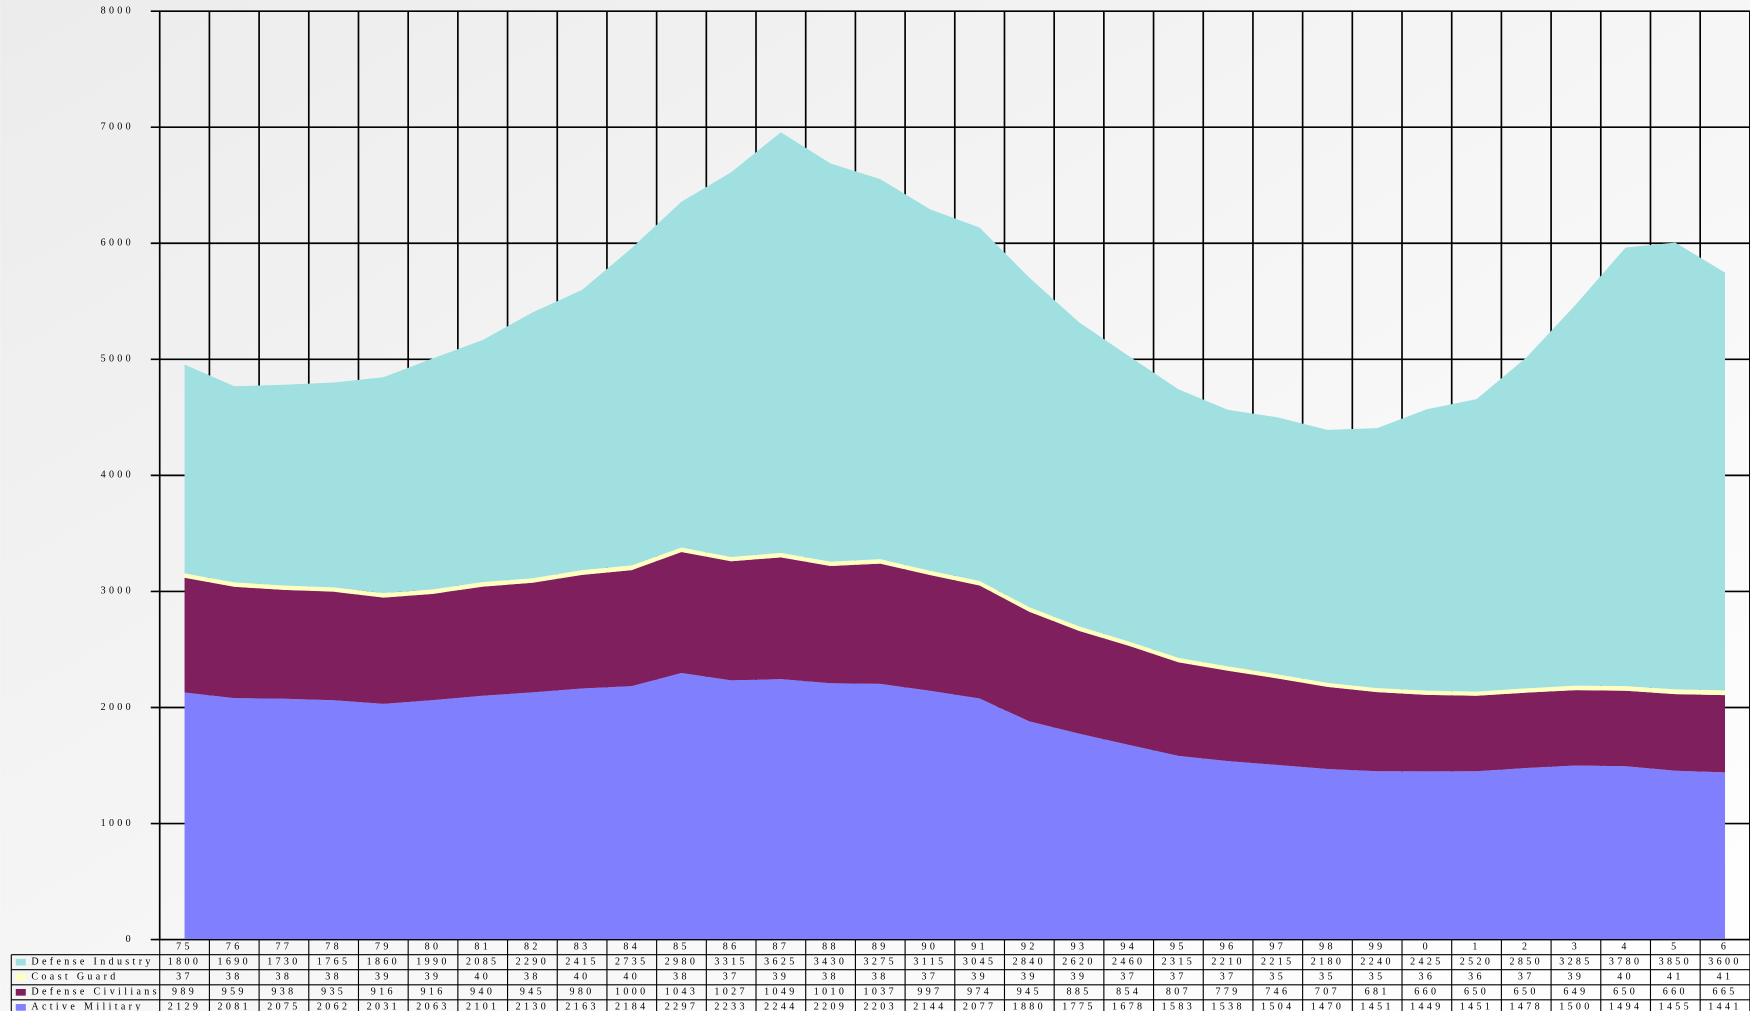  I want to click on table-value: 1037, so click(880, 992).